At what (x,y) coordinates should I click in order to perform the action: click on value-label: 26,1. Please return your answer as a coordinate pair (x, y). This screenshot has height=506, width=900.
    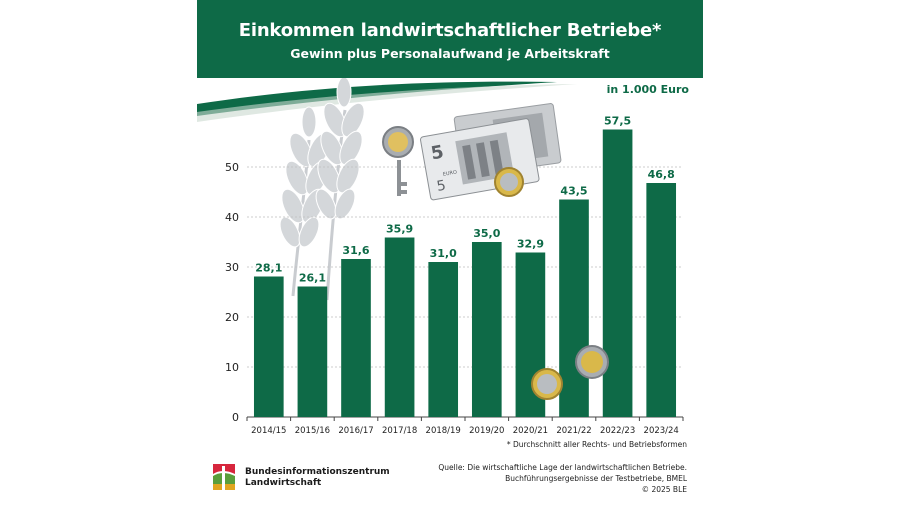
    Looking at the image, I should click on (312, 278).